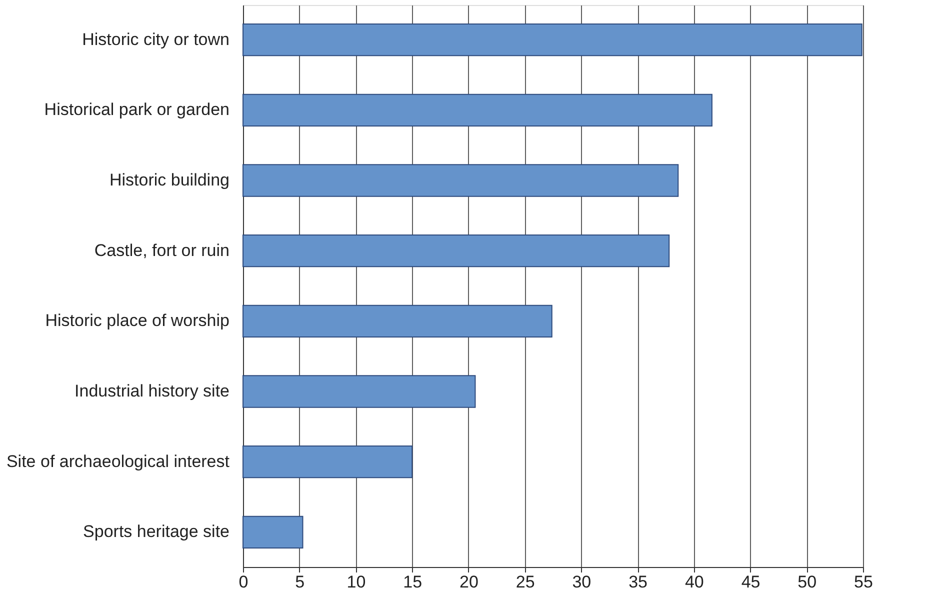  What do you see at coordinates (807, 582) in the screenshot?
I see `x-tick-label: 50` at bounding box center [807, 582].